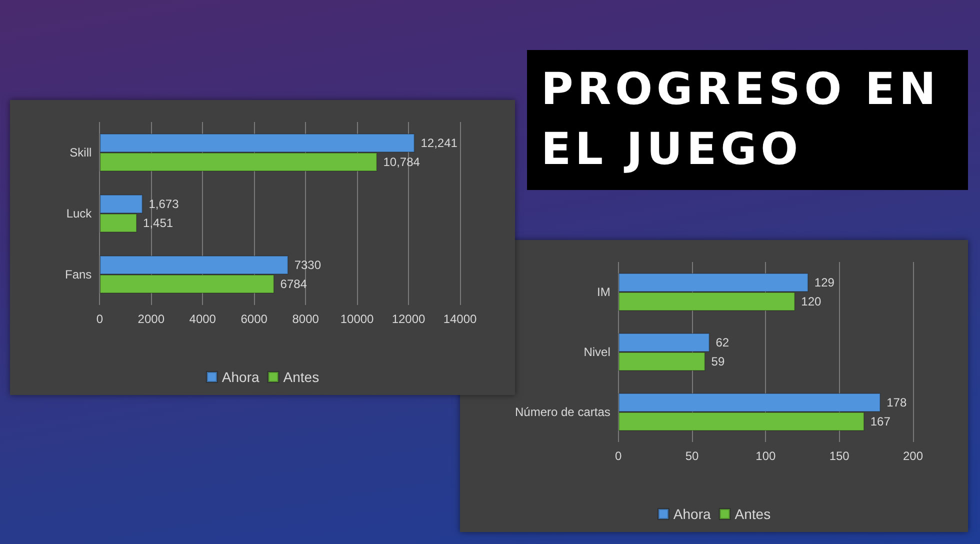 The width and height of the screenshot is (980, 544). Describe the element at coordinates (164, 204) in the screenshot. I see `data-label: 1,673` at that location.